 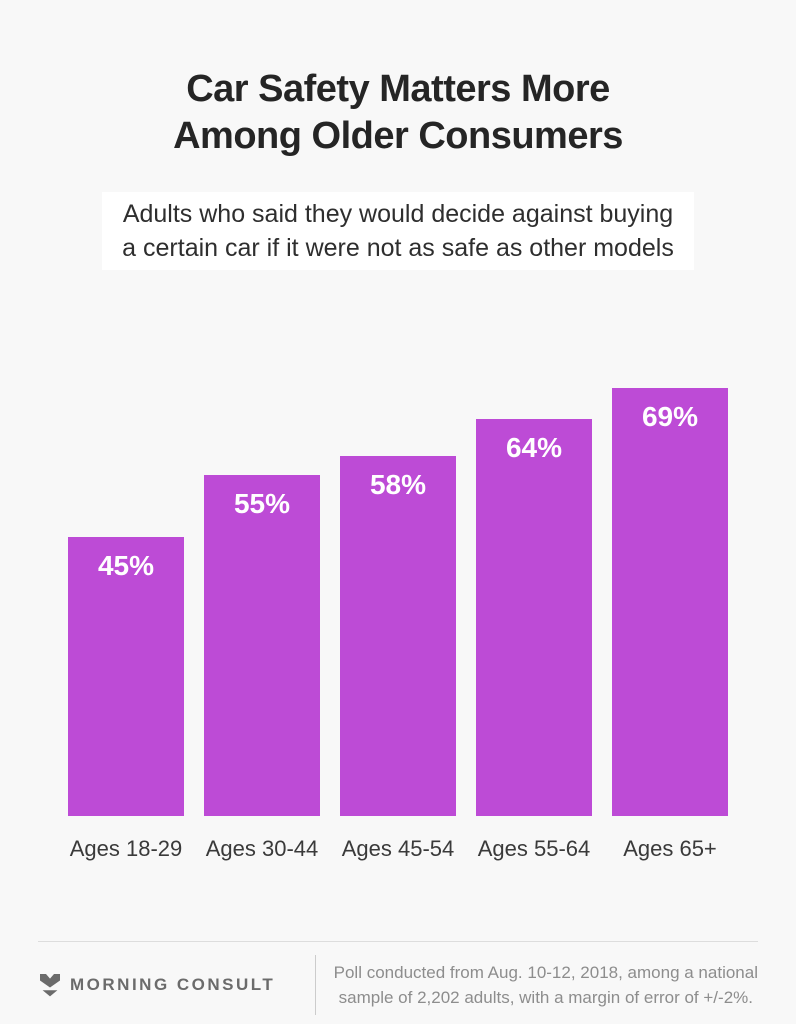 I want to click on axis-category-label: Ages 45-54, so click(x=398, y=848).